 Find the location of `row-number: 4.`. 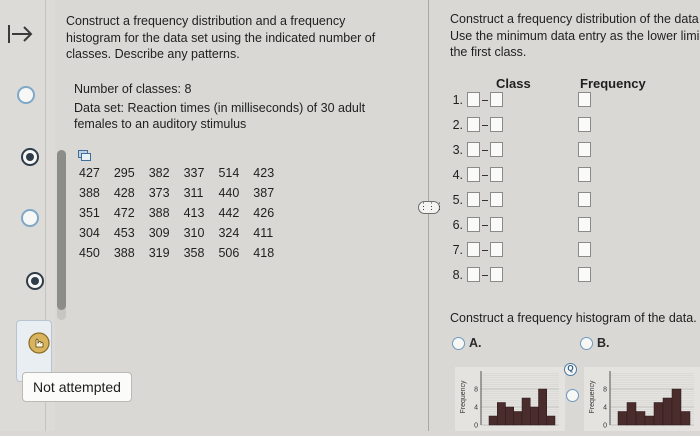

row-number: 4. is located at coordinates (457, 175).